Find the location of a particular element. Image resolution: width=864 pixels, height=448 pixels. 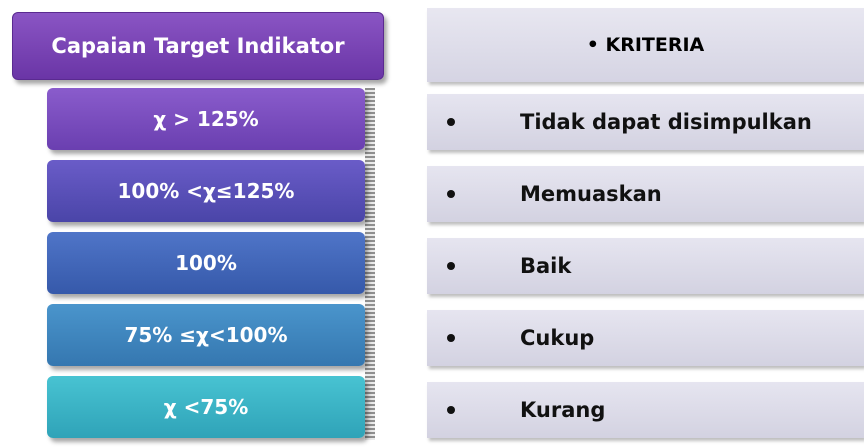

header-left: Capaian Target Indikator is located at coordinates (198, 46).